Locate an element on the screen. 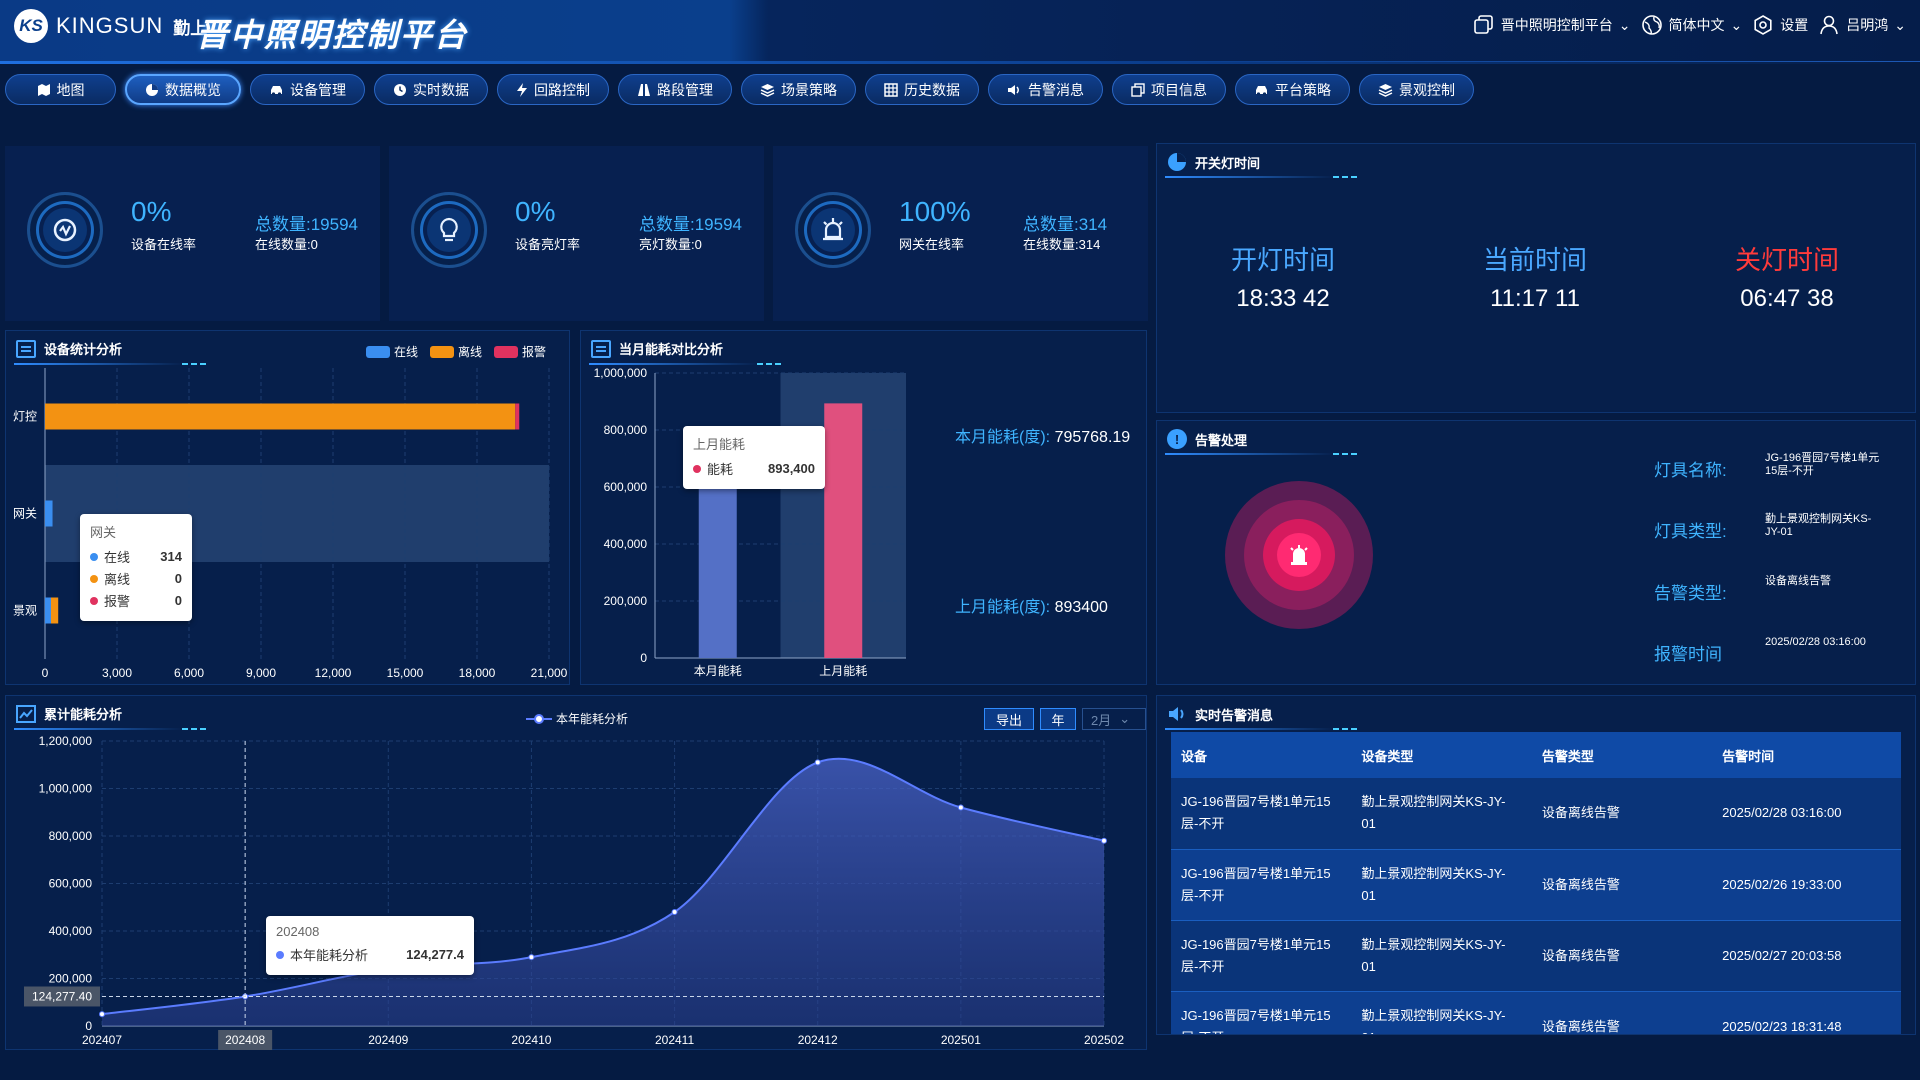 This screenshot has height=1080, width=1920. year-button: 年 is located at coordinates (1058, 719).